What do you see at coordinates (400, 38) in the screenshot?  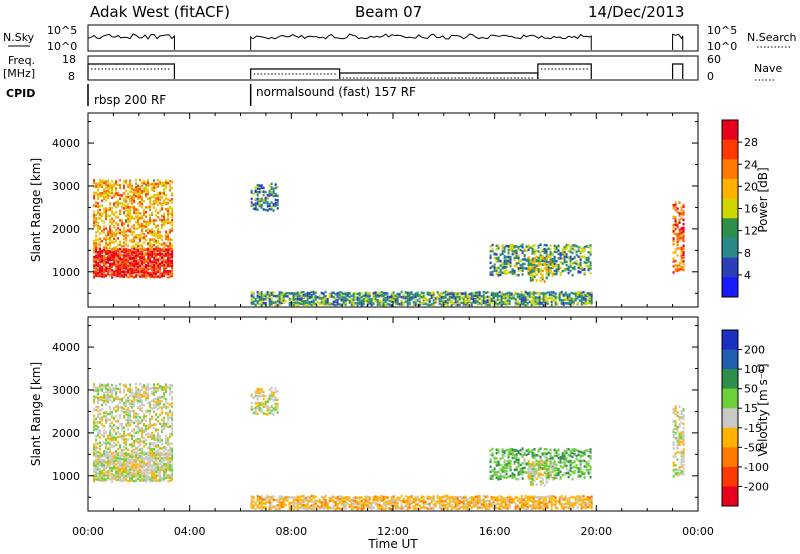 I see `nsky-panel: N.Sky 10^5 10^0 10^5 10^0 N.Search` at bounding box center [400, 38].